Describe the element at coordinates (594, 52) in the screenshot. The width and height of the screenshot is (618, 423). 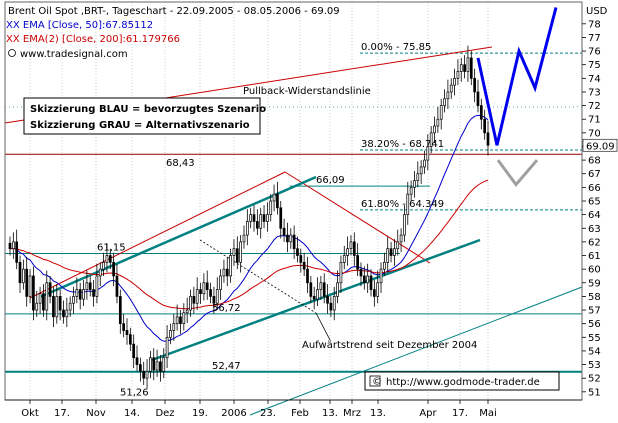
I see `y-tick-label: 76` at that location.